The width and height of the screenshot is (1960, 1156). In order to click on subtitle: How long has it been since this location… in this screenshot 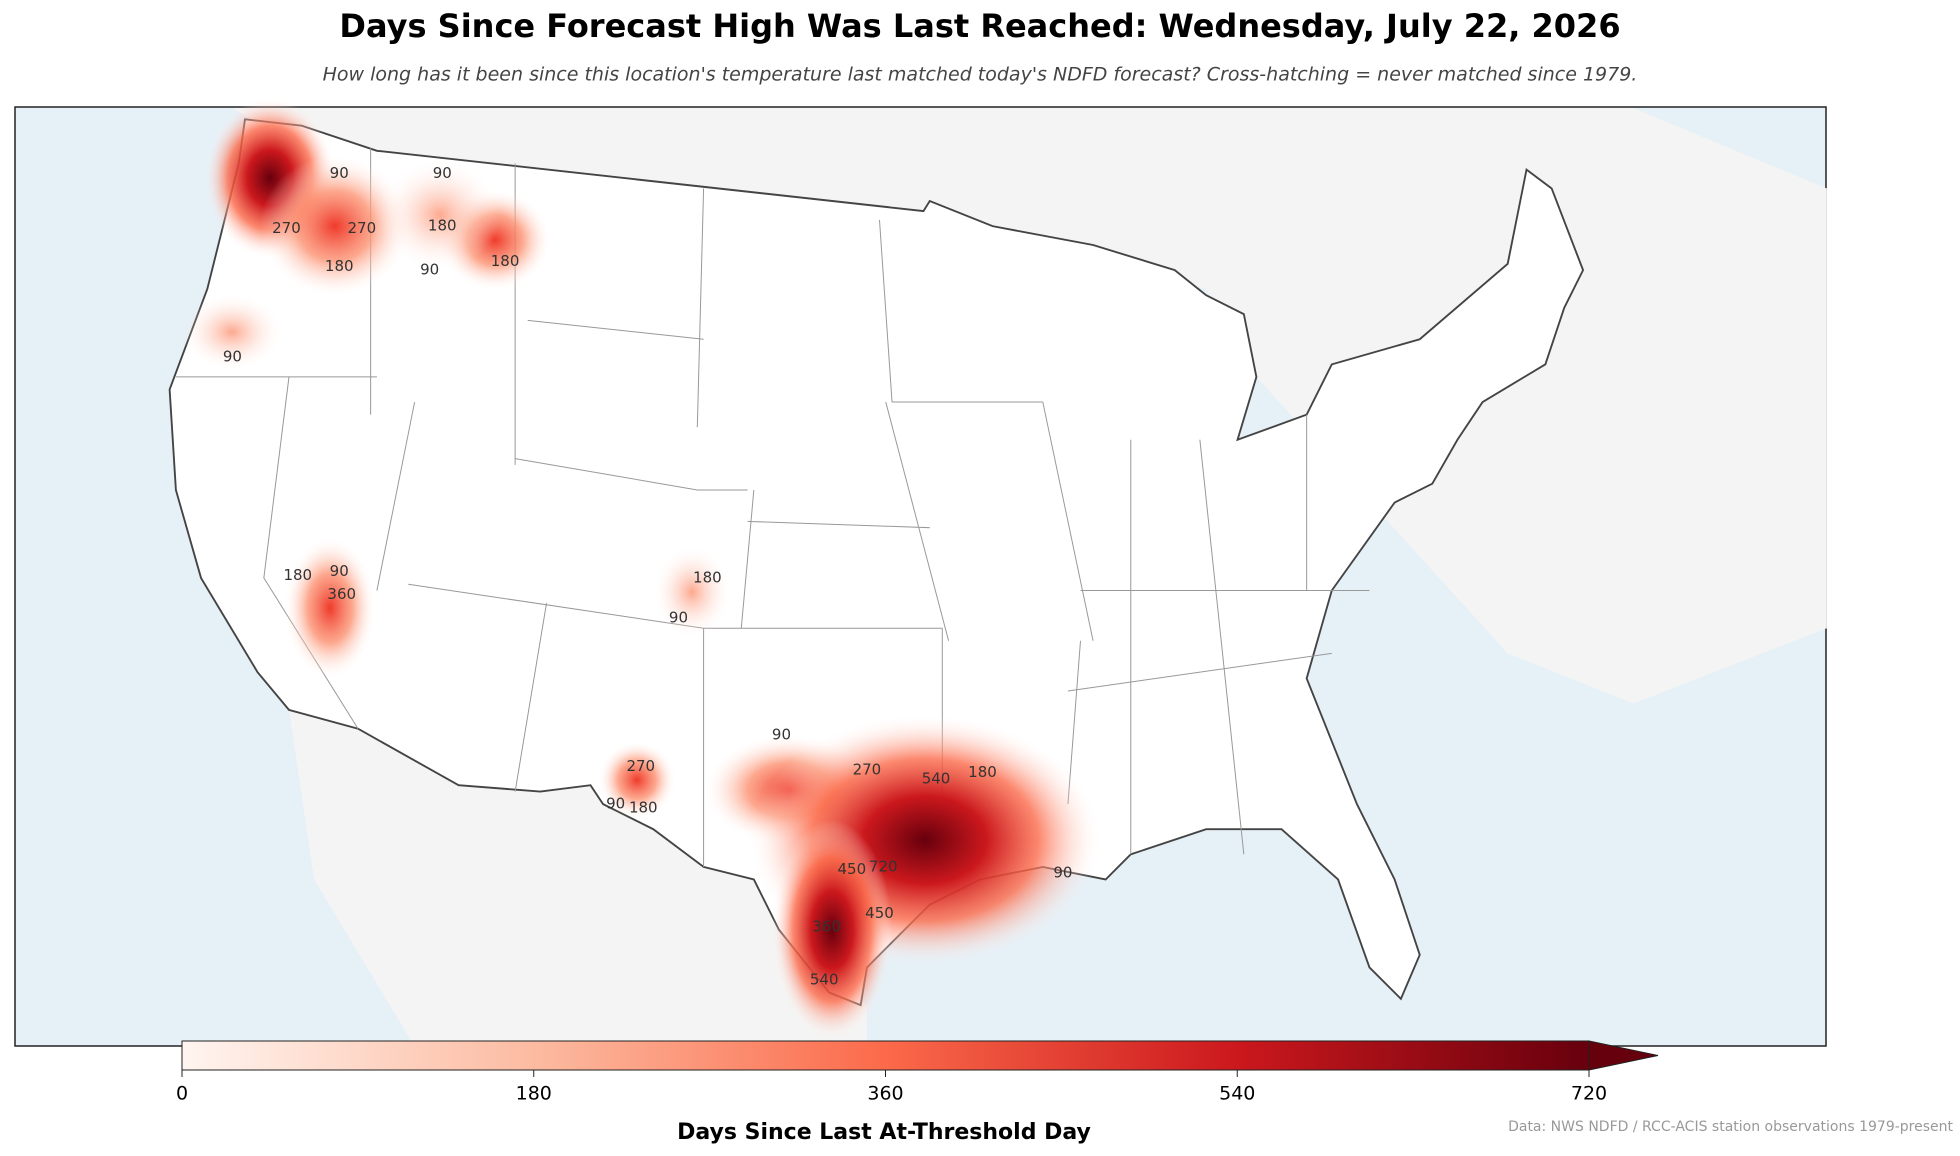, I will do `click(980, 75)`.